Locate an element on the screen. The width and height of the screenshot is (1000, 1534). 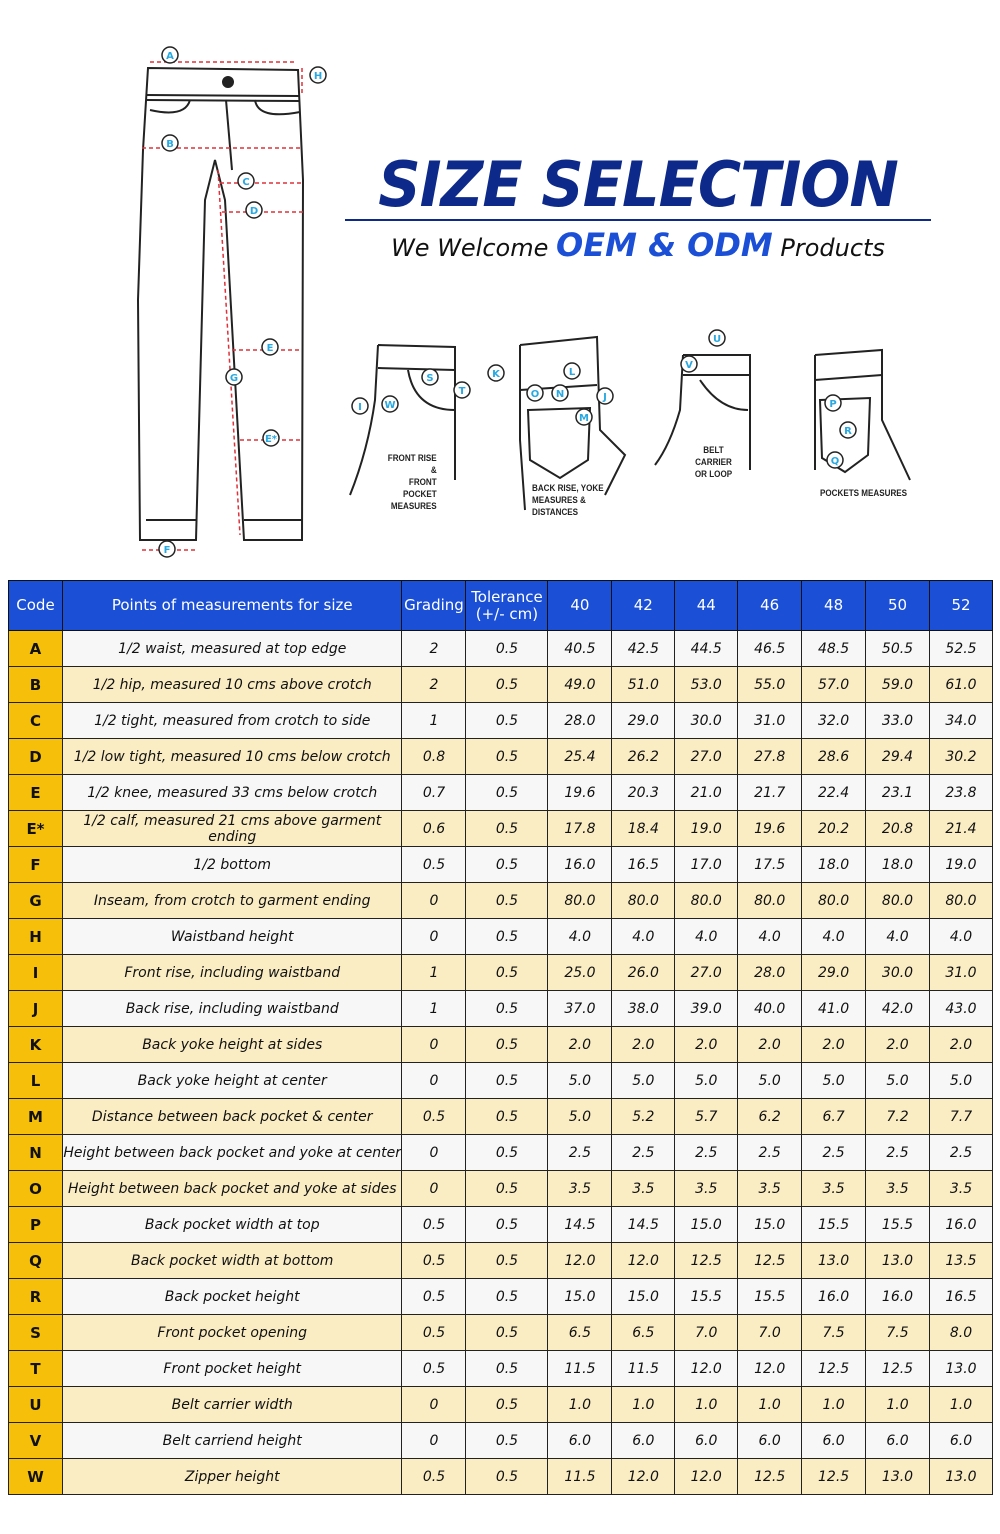
code-cell: T is located at coordinates (35, 1368).